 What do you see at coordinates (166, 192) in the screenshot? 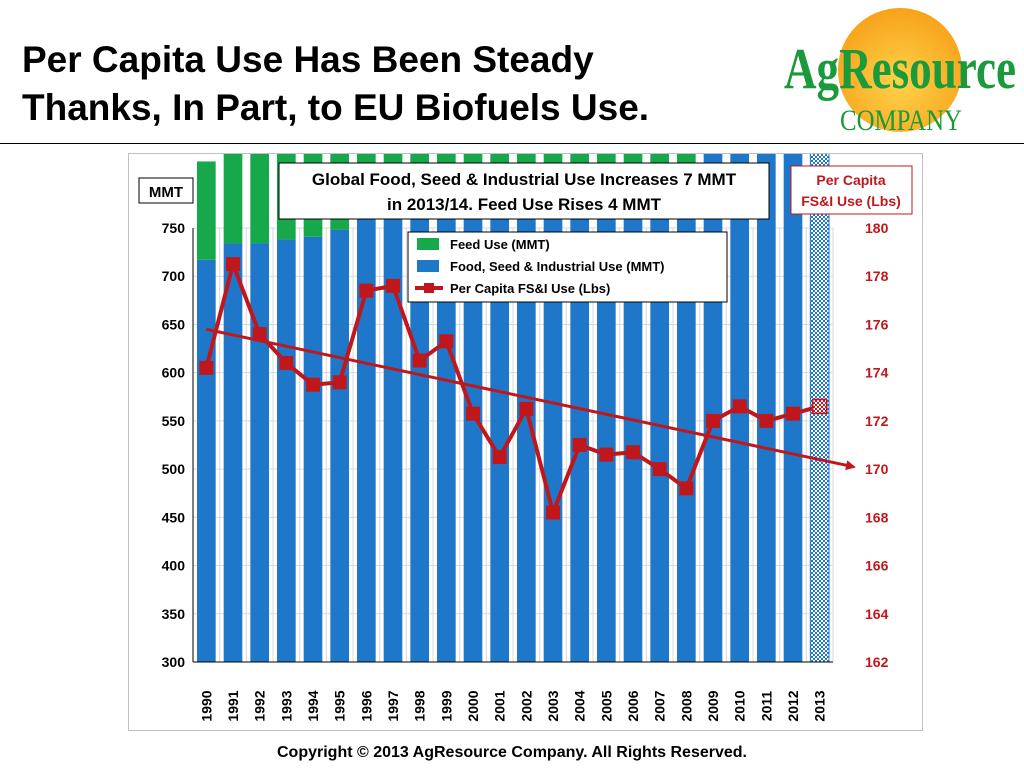
I see `left-axis-unit: MMT` at bounding box center [166, 192].